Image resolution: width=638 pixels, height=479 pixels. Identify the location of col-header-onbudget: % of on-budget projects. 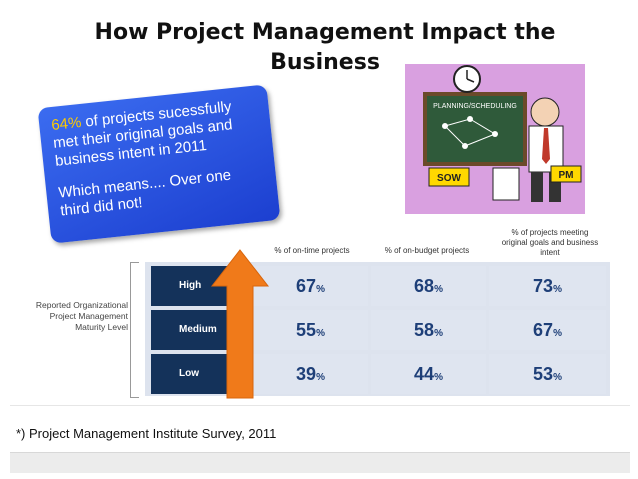
(427, 250).